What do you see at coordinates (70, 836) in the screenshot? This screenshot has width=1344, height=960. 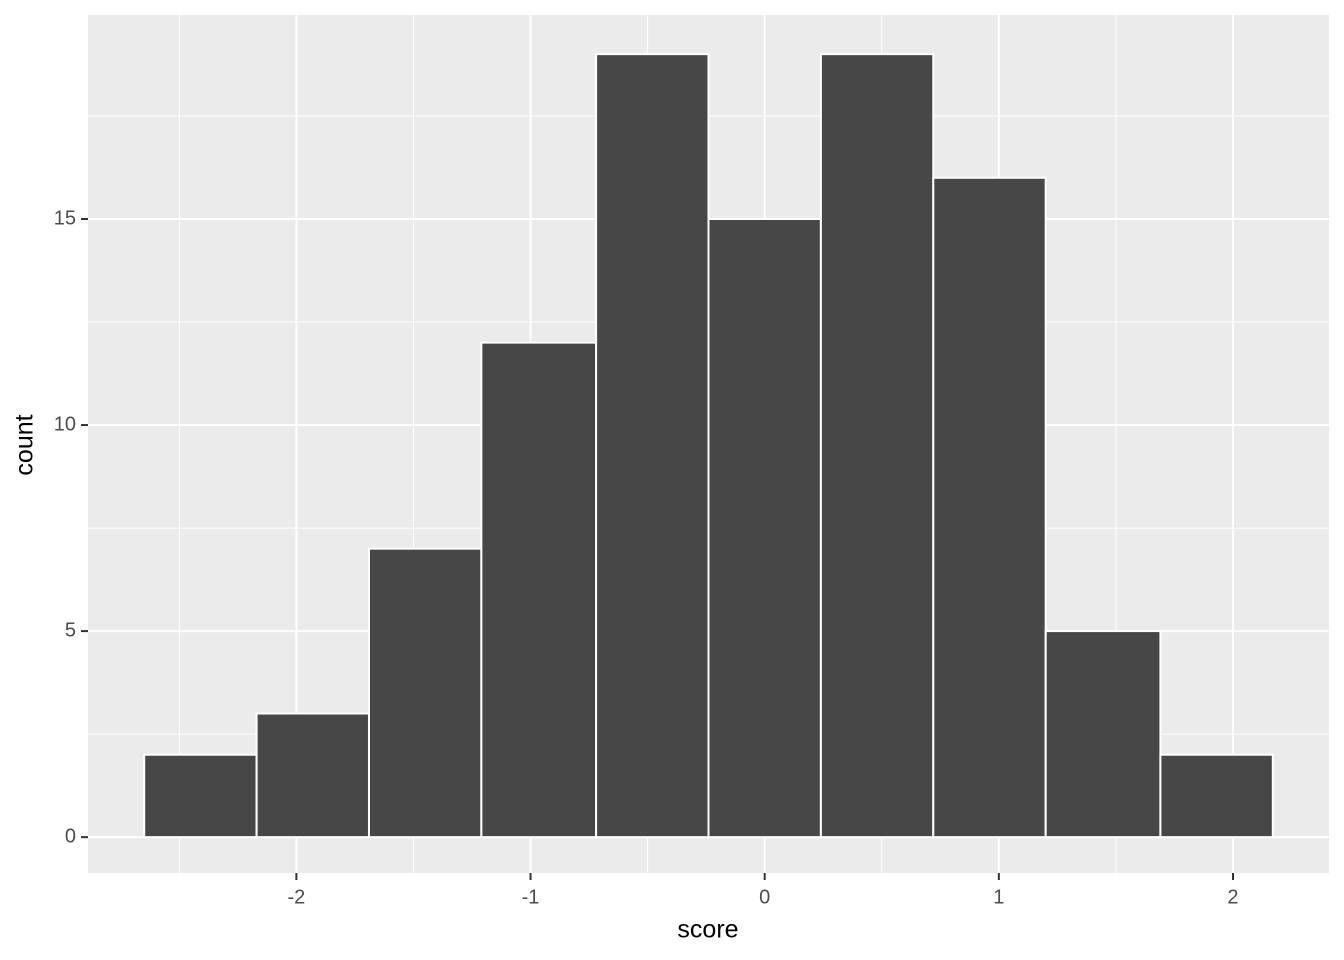 I see `y-tick-label: 0` at bounding box center [70, 836].